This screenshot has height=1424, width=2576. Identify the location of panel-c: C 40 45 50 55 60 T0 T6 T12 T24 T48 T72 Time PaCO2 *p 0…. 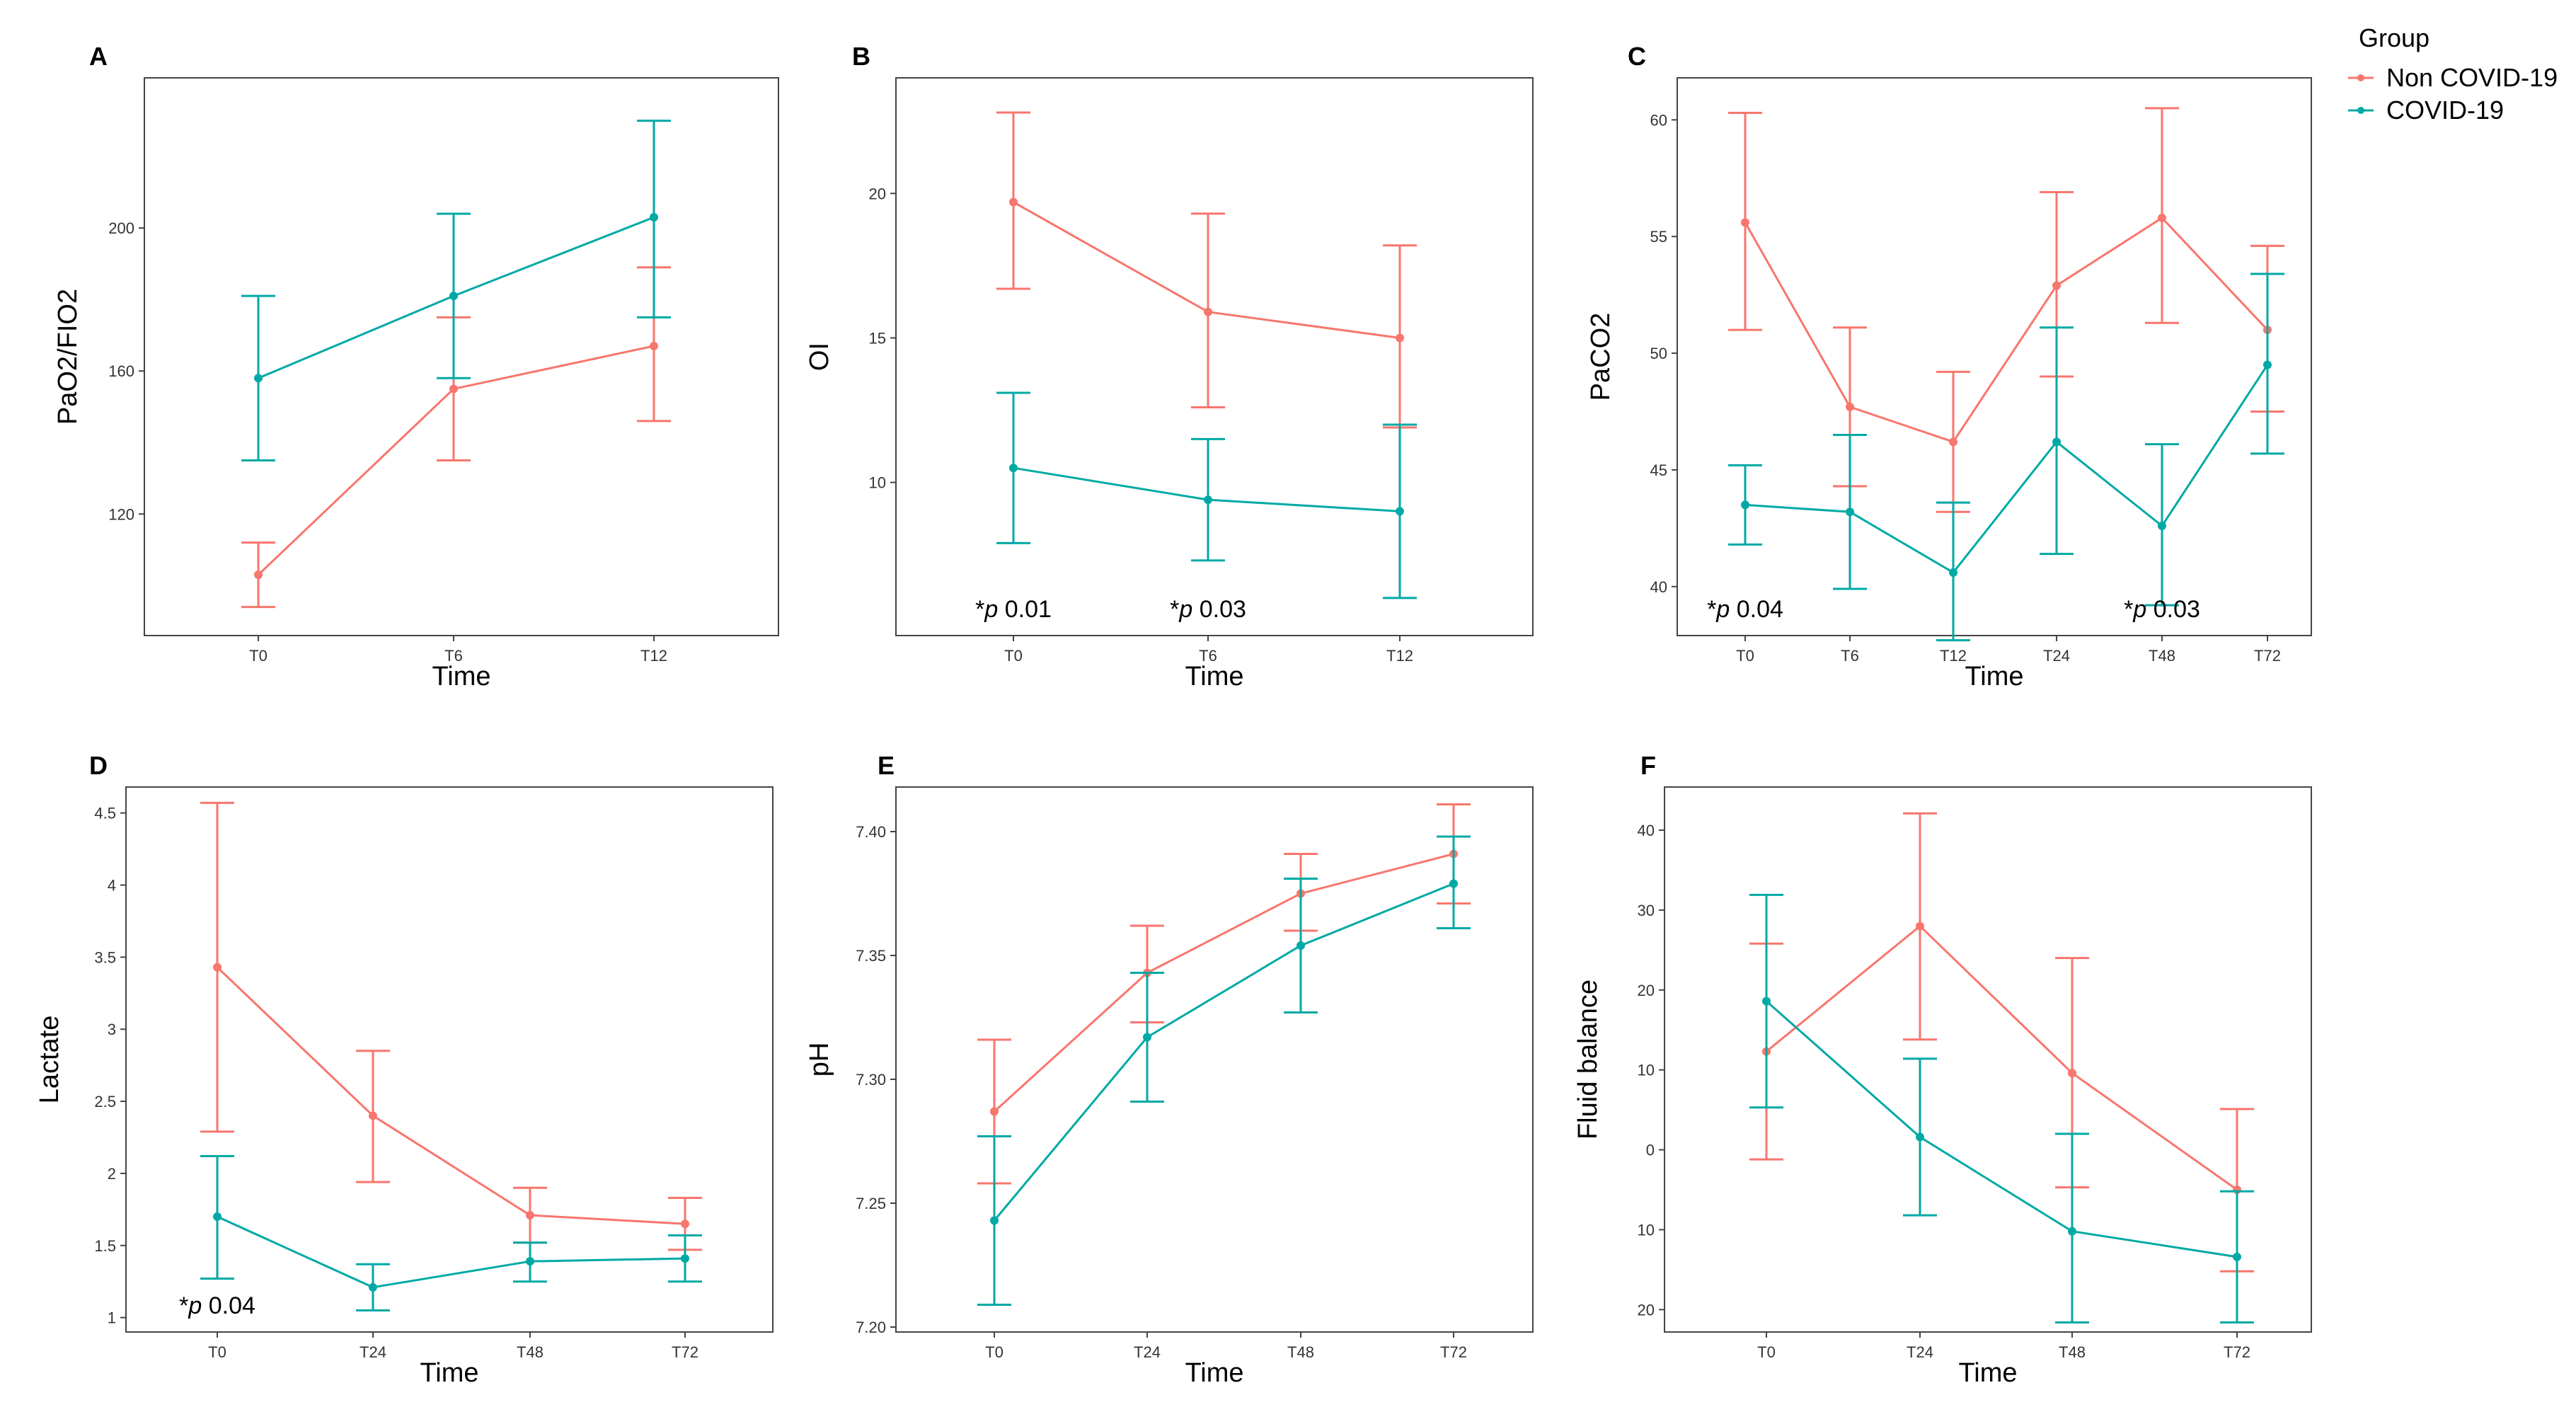
(1949, 367).